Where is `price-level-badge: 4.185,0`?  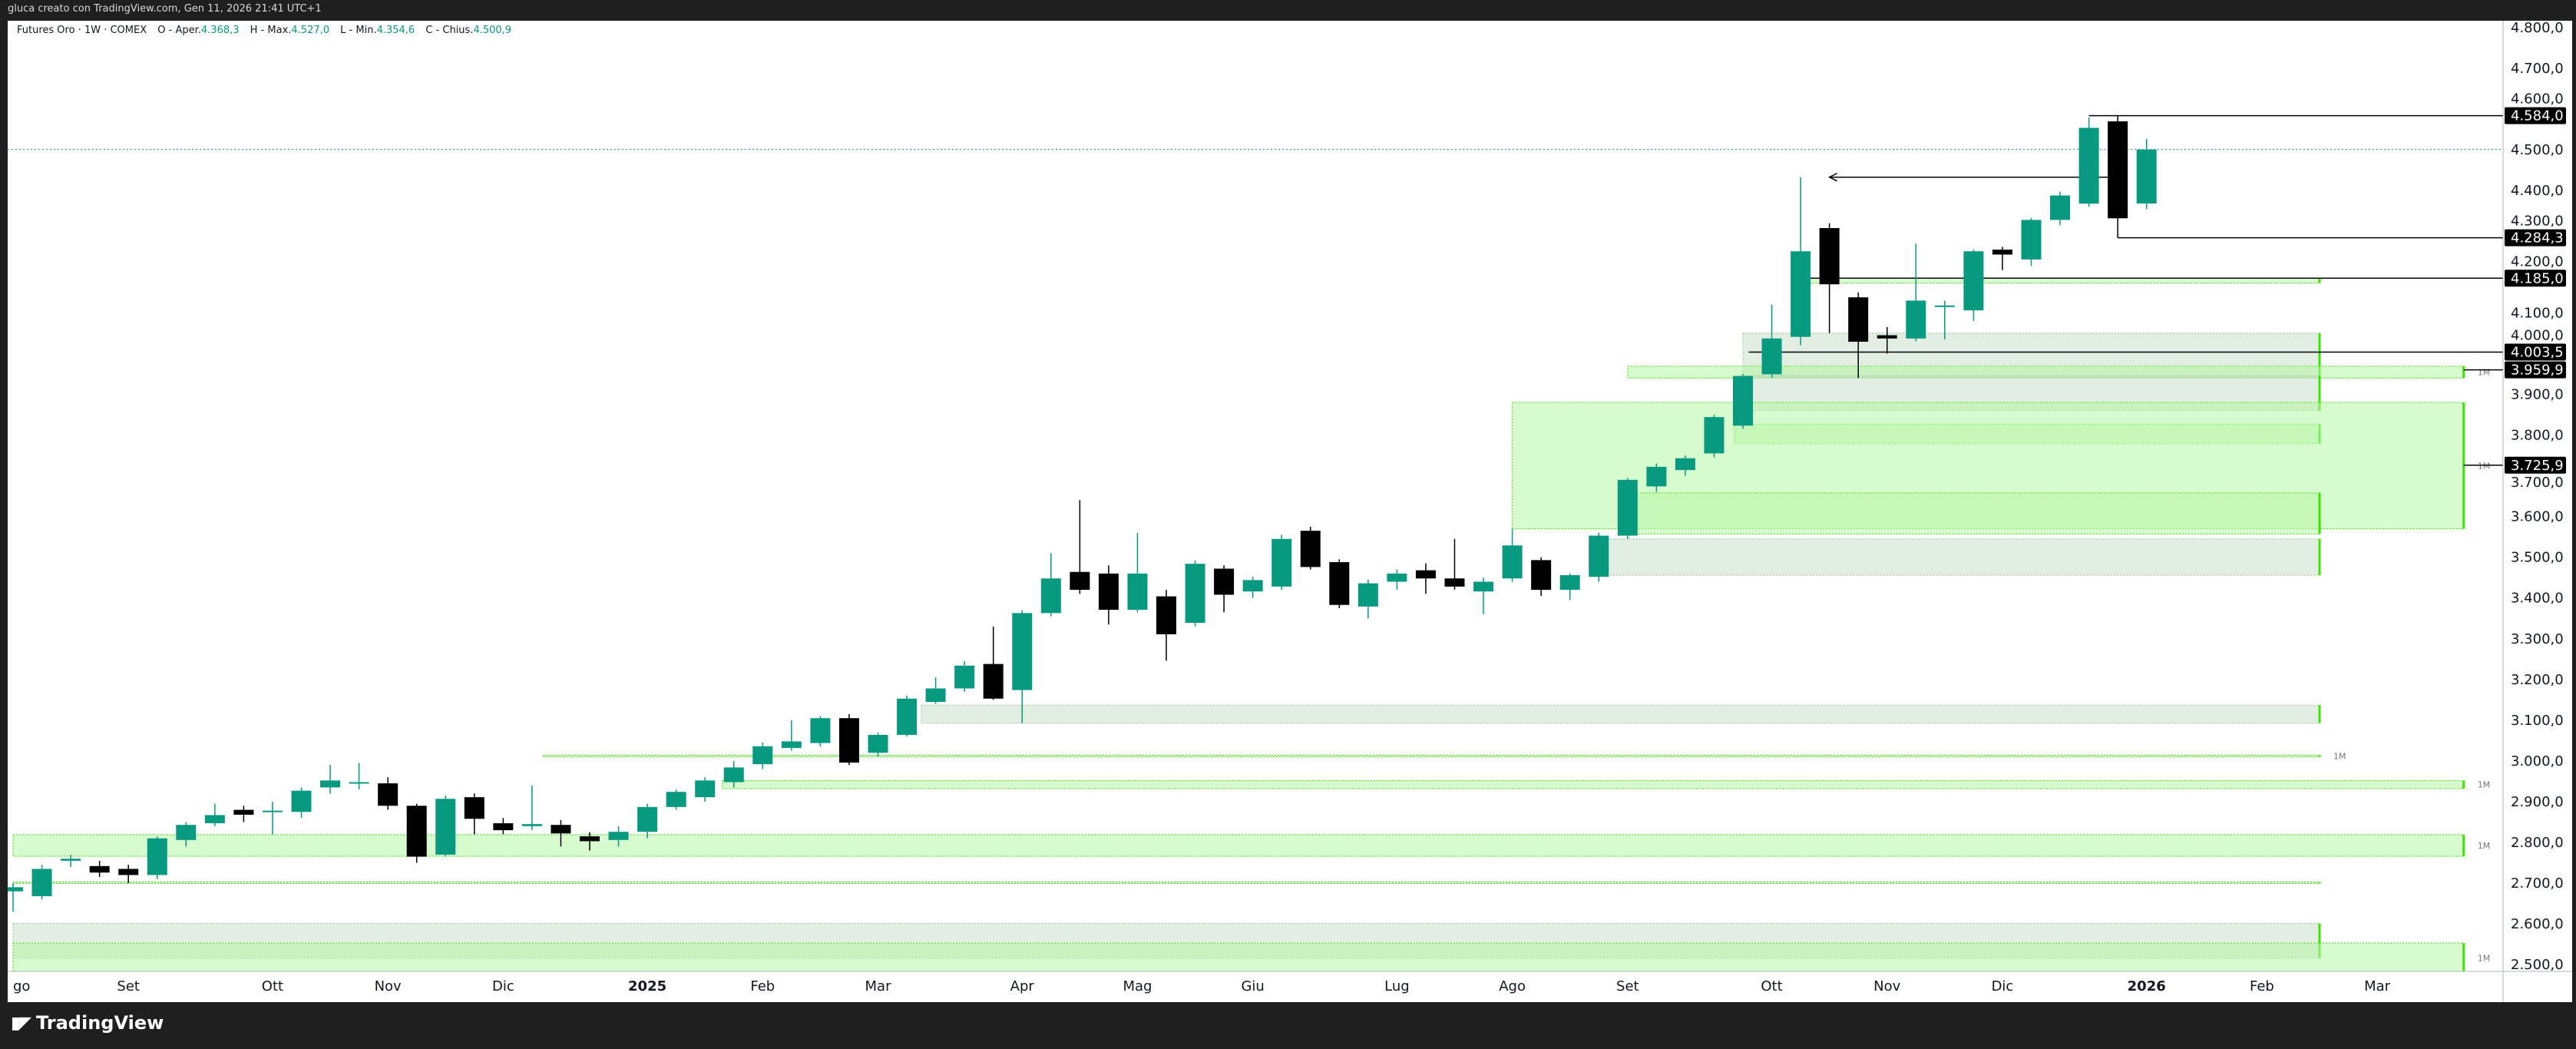 price-level-badge: 4.185,0 is located at coordinates (2535, 278).